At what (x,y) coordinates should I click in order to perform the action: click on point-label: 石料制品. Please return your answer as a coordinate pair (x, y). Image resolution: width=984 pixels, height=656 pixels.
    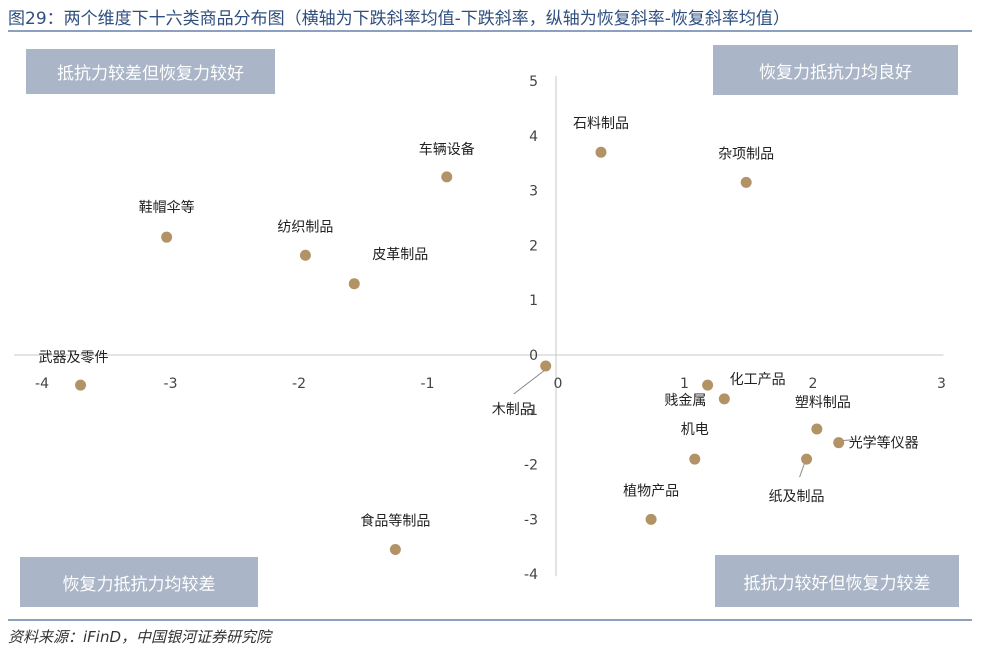
    Looking at the image, I should click on (601, 124).